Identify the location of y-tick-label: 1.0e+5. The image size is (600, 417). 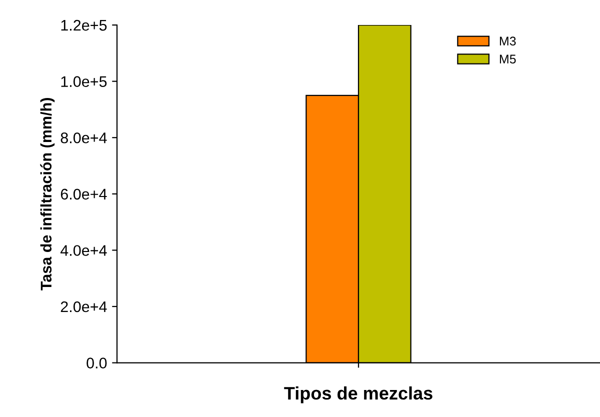
(84, 81).